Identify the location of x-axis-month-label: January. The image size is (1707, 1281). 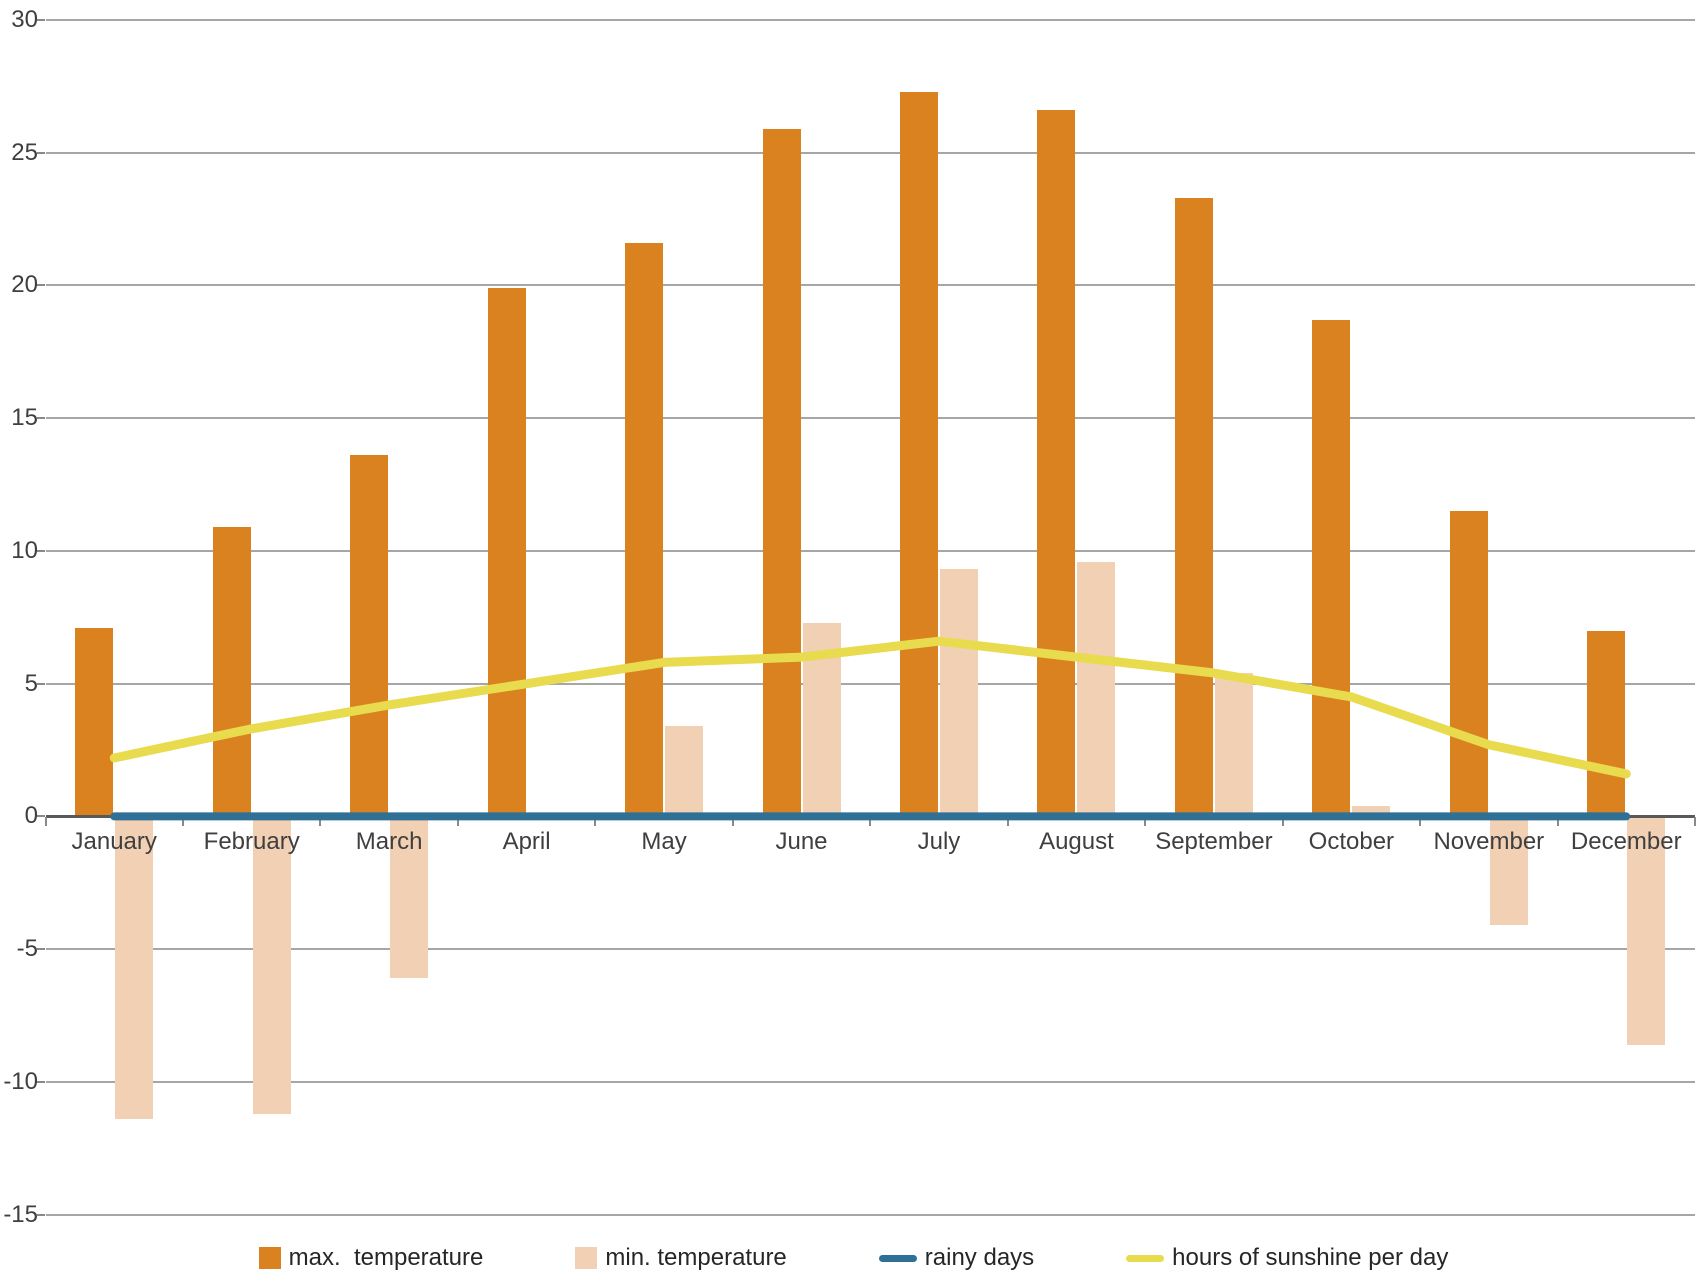
(114, 841).